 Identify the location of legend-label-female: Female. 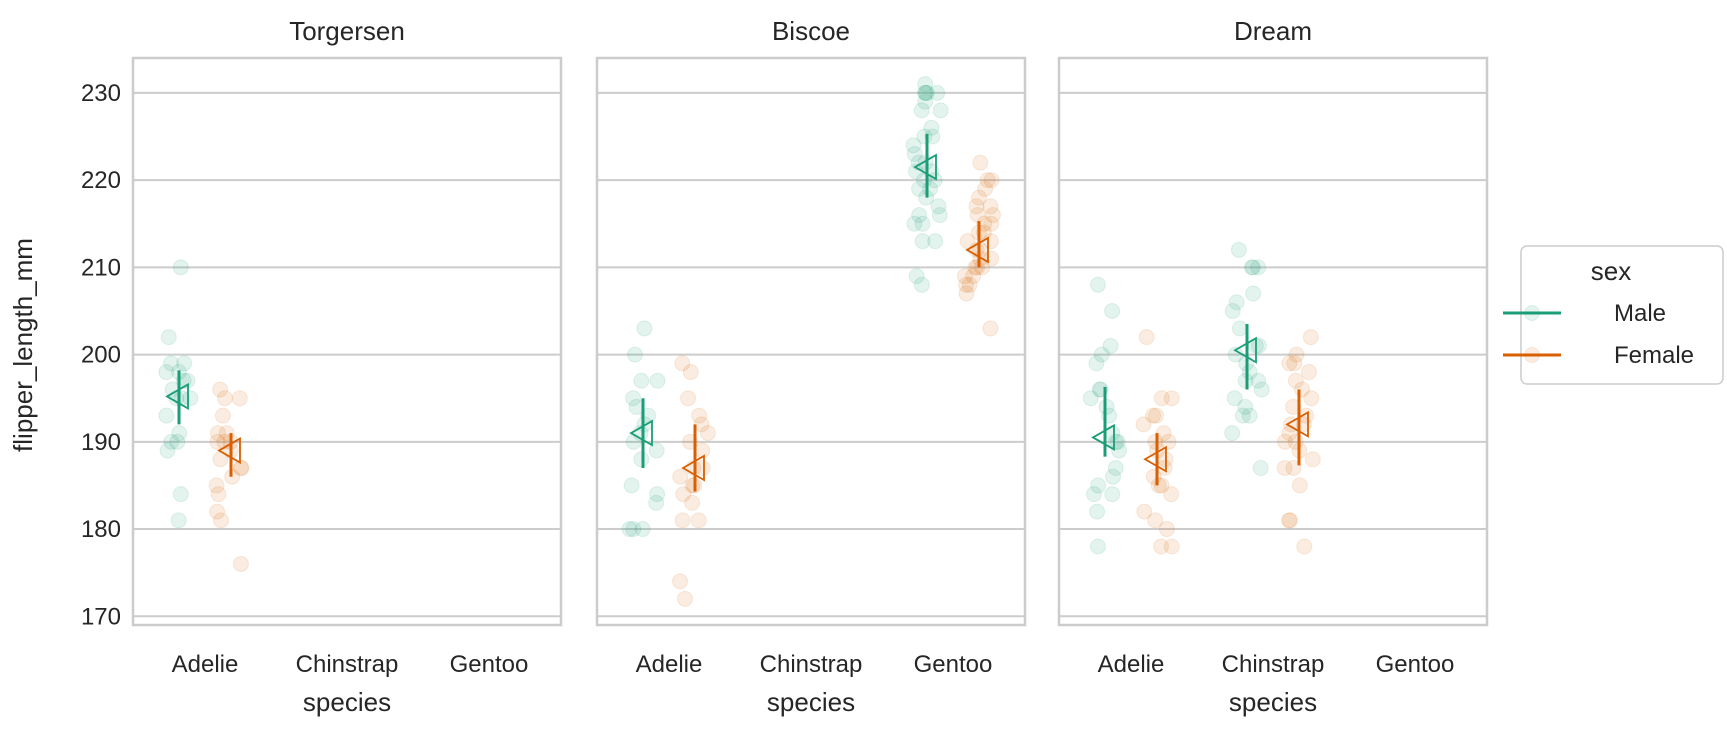
(1654, 355).